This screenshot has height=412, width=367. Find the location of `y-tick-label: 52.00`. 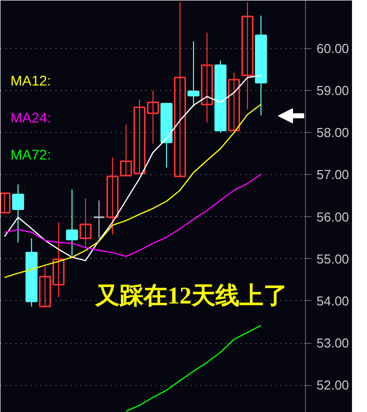

y-tick-label: 52.00 is located at coordinates (333, 385).